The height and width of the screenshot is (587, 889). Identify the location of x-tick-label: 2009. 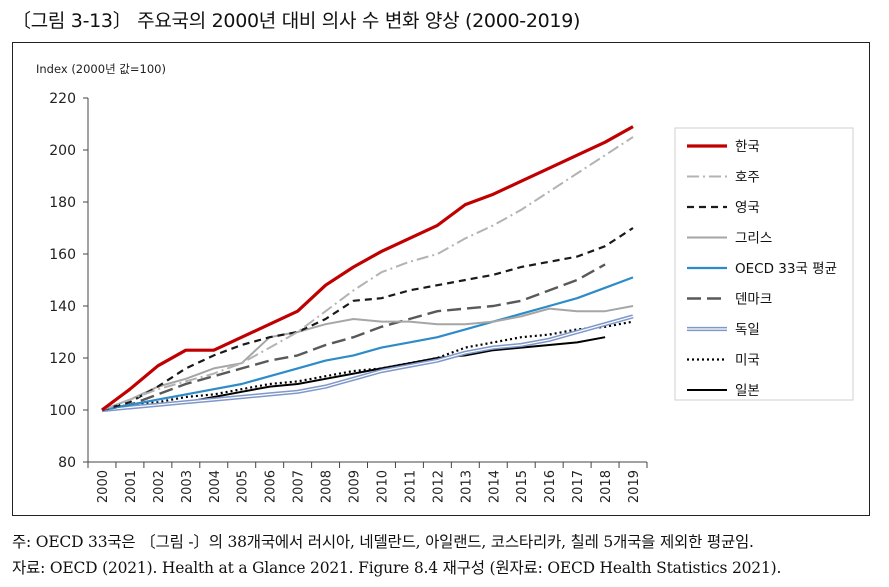
(355, 486).